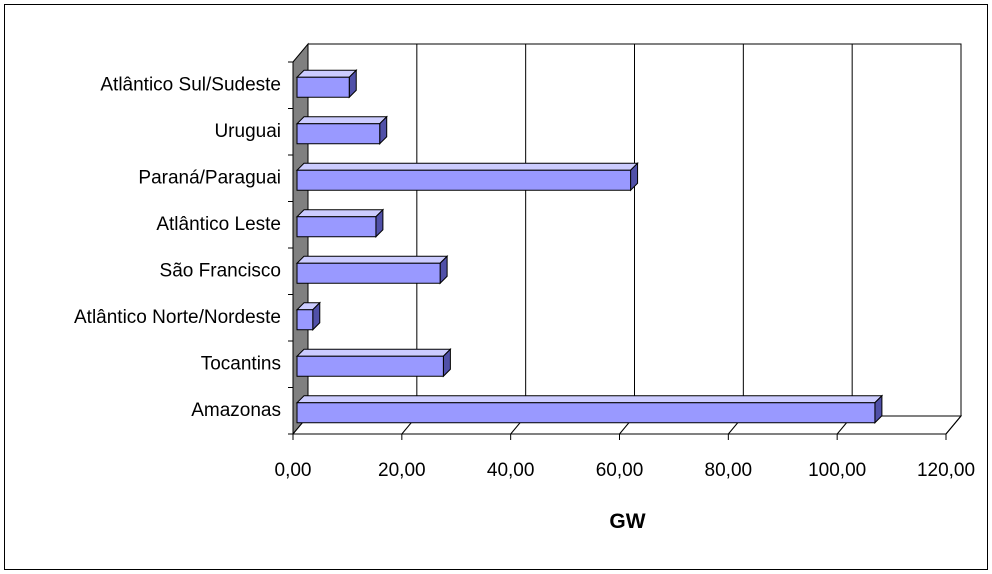 The height and width of the screenshot is (574, 992). What do you see at coordinates (247, 131) in the screenshot?
I see `category-label: Uruguai` at bounding box center [247, 131].